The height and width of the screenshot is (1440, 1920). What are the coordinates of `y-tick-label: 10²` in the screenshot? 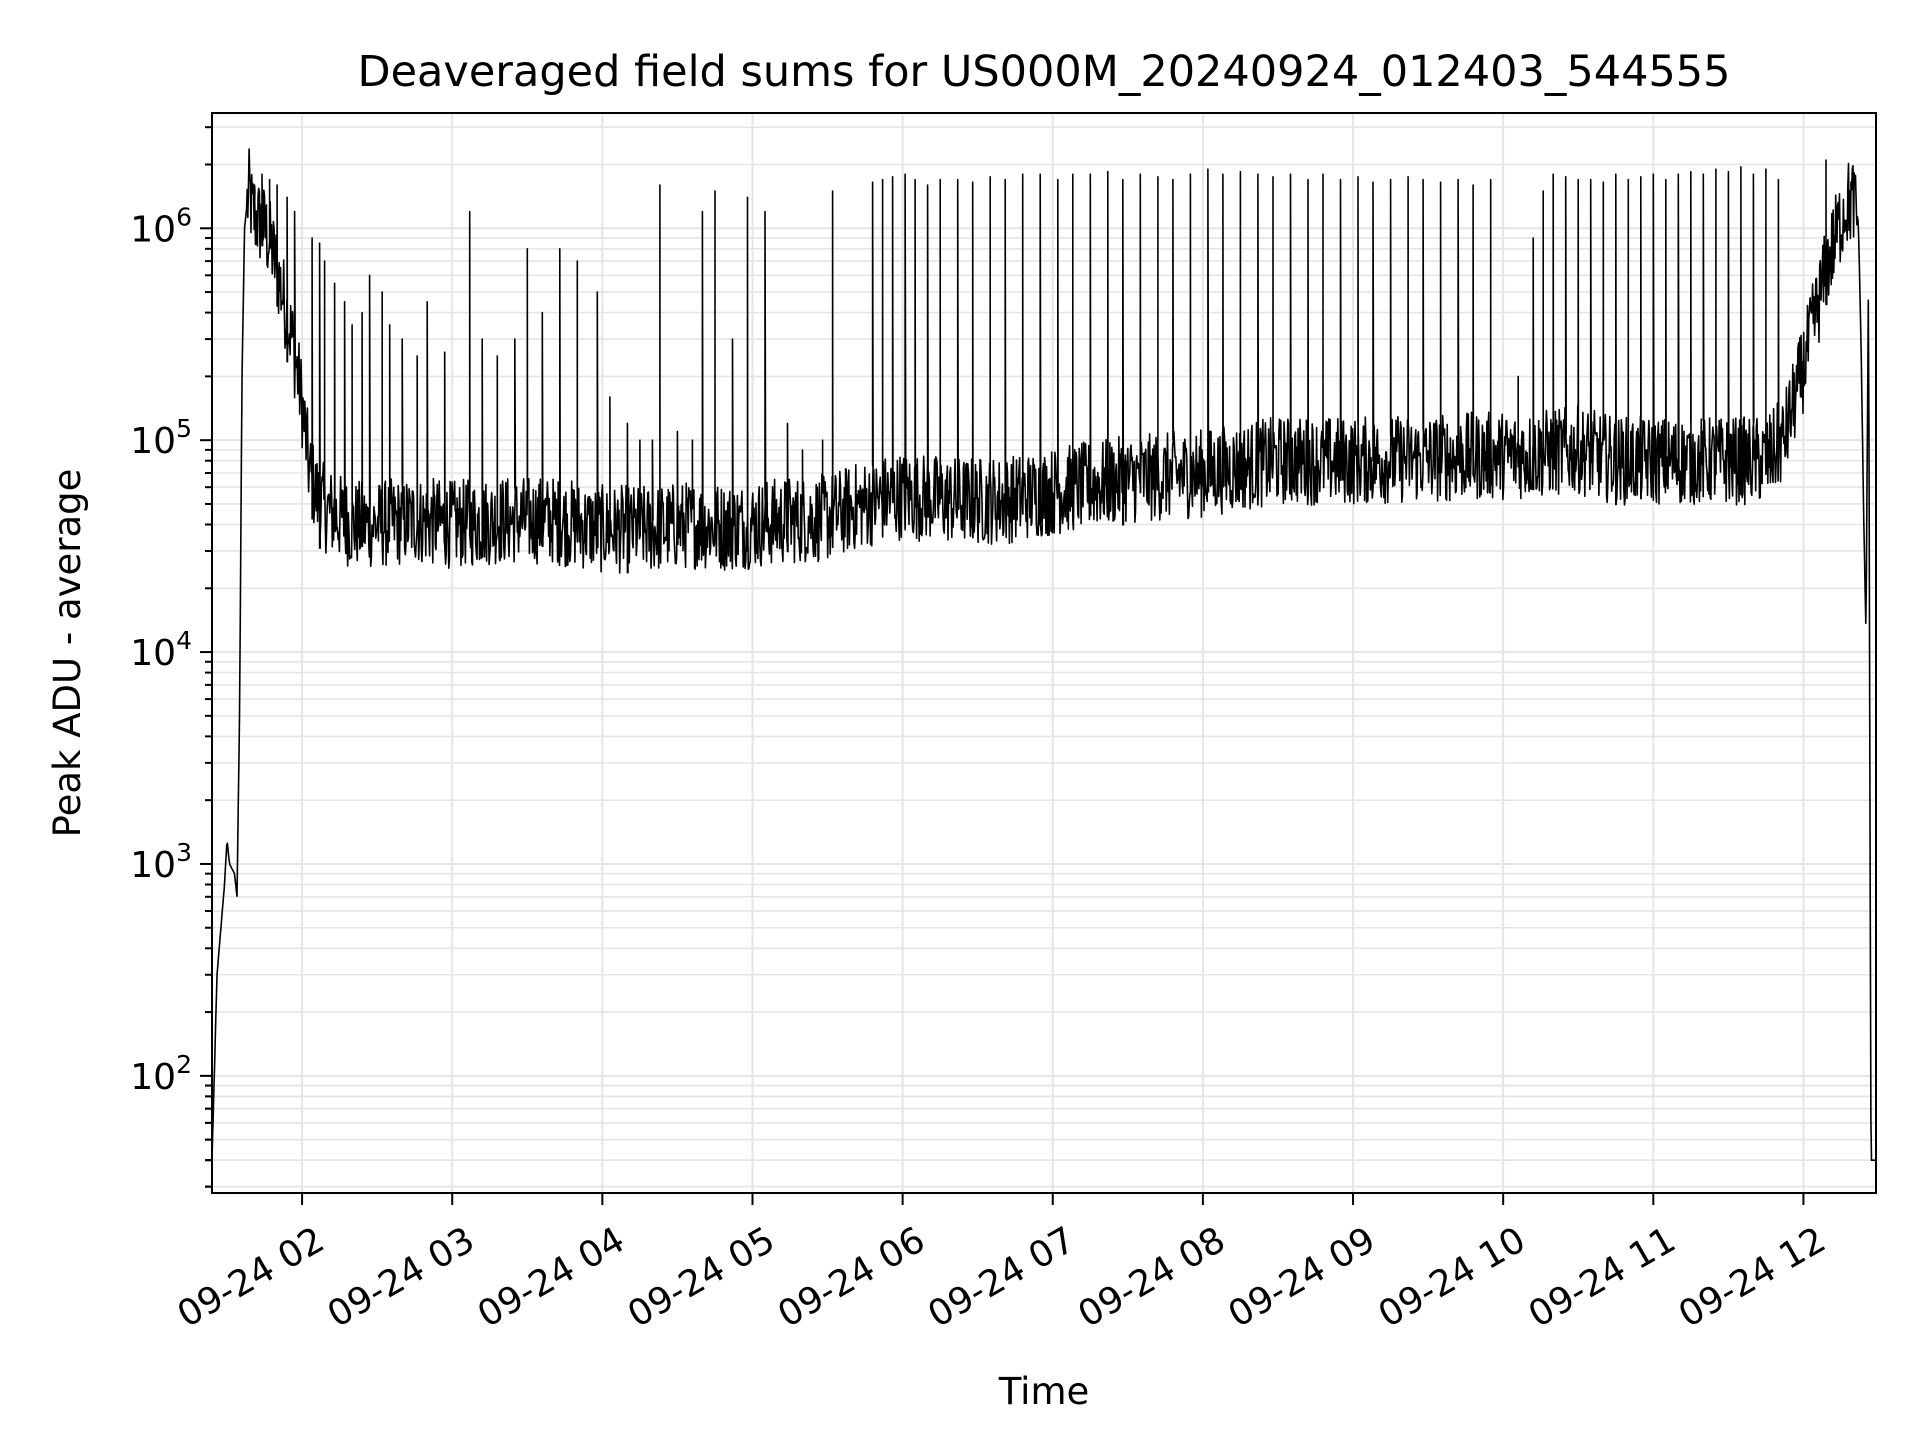 It's located at (161, 1074).